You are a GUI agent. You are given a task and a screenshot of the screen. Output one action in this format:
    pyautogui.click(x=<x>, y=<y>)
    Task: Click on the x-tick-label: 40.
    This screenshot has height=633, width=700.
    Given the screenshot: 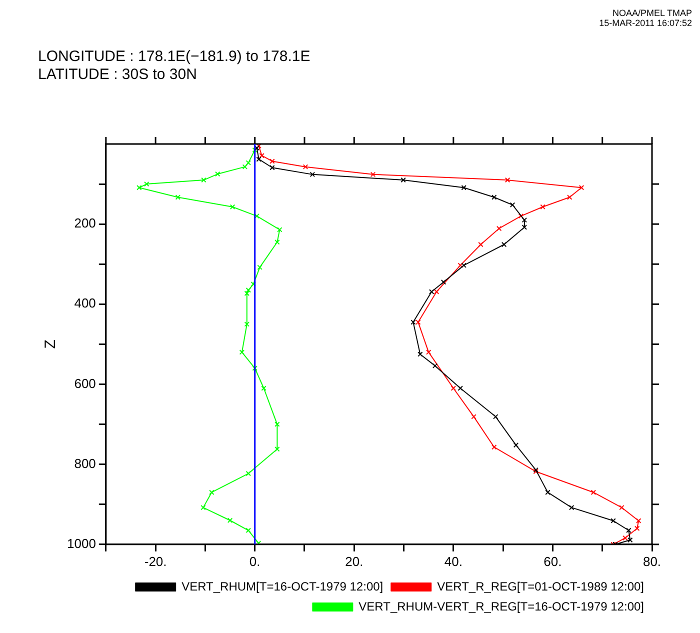 What is the action you would take?
    pyautogui.click(x=453, y=561)
    